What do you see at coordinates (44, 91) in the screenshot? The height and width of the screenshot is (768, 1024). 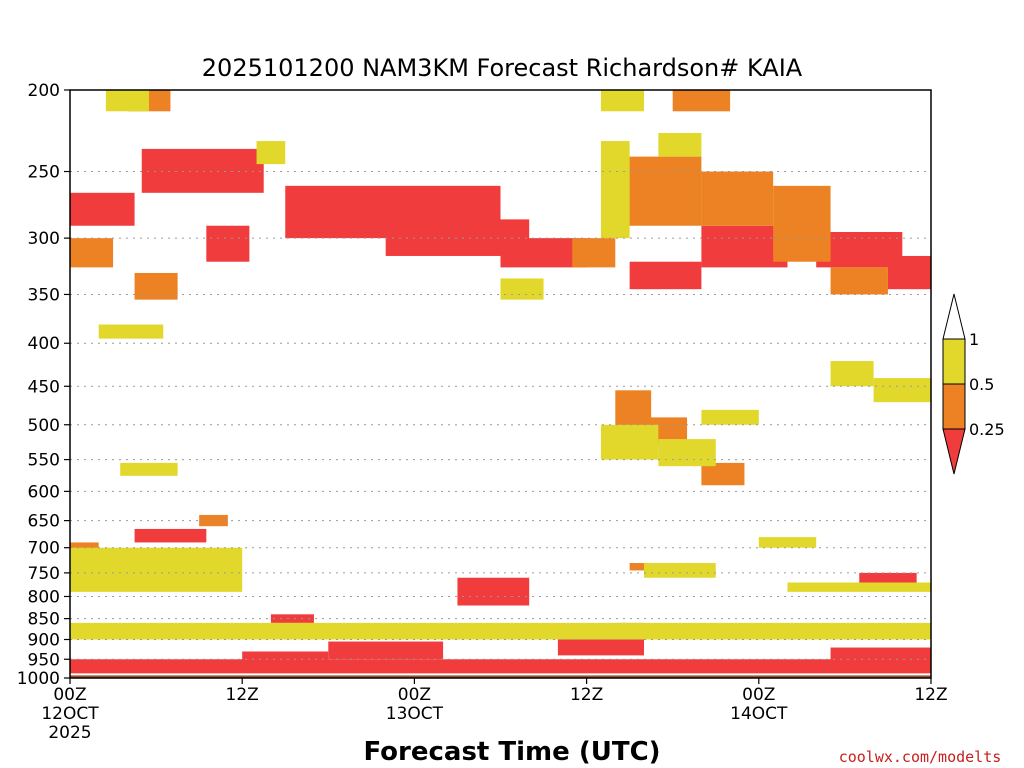 I see `y-tick-label-200: 200` at bounding box center [44, 91].